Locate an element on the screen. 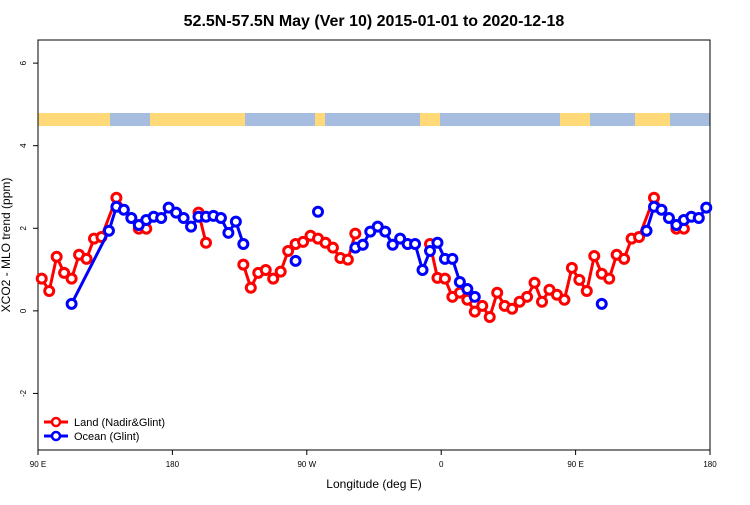 The height and width of the screenshot is (505, 750). x-tick-label: 0 is located at coordinates (441, 464).